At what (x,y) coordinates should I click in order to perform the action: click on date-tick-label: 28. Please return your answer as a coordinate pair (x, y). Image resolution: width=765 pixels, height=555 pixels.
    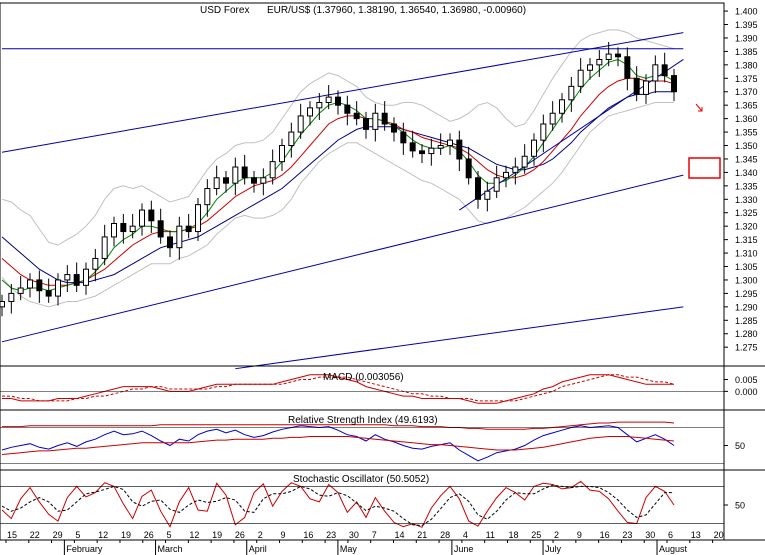
    Looking at the image, I should click on (445, 535).